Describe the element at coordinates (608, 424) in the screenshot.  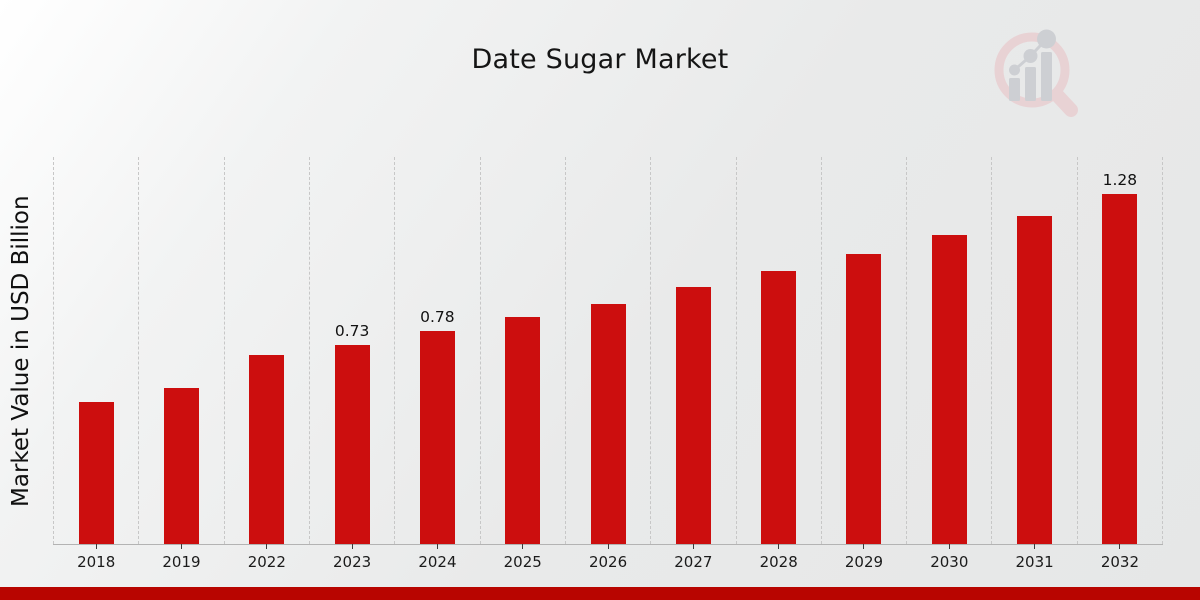
I see `bar-2026` at that location.